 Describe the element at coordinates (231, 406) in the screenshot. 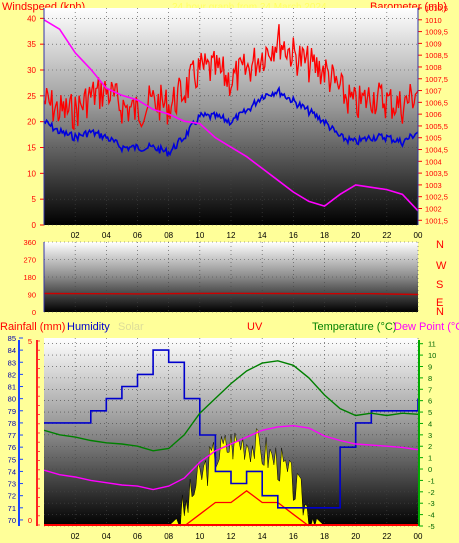

I see `temperature-series-line` at that location.